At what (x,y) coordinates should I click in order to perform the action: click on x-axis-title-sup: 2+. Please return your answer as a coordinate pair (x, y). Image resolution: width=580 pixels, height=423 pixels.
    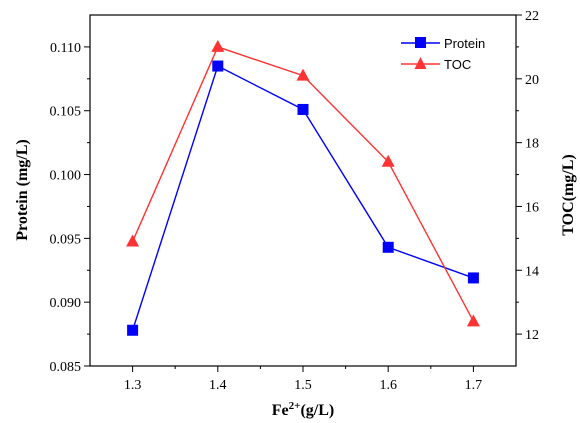
    Looking at the image, I should click on (295, 406).